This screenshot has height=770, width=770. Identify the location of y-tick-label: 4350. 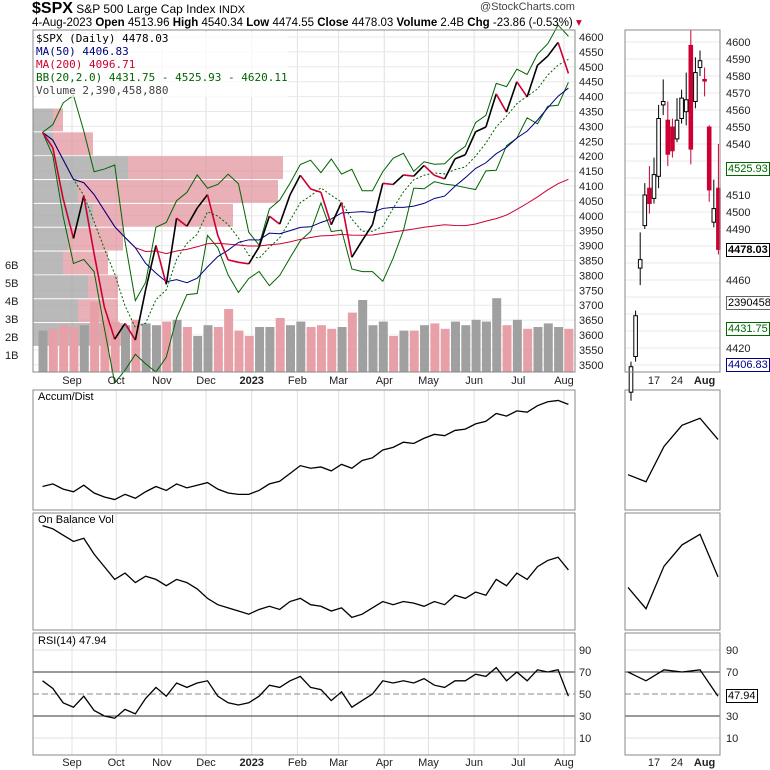
(591, 113).